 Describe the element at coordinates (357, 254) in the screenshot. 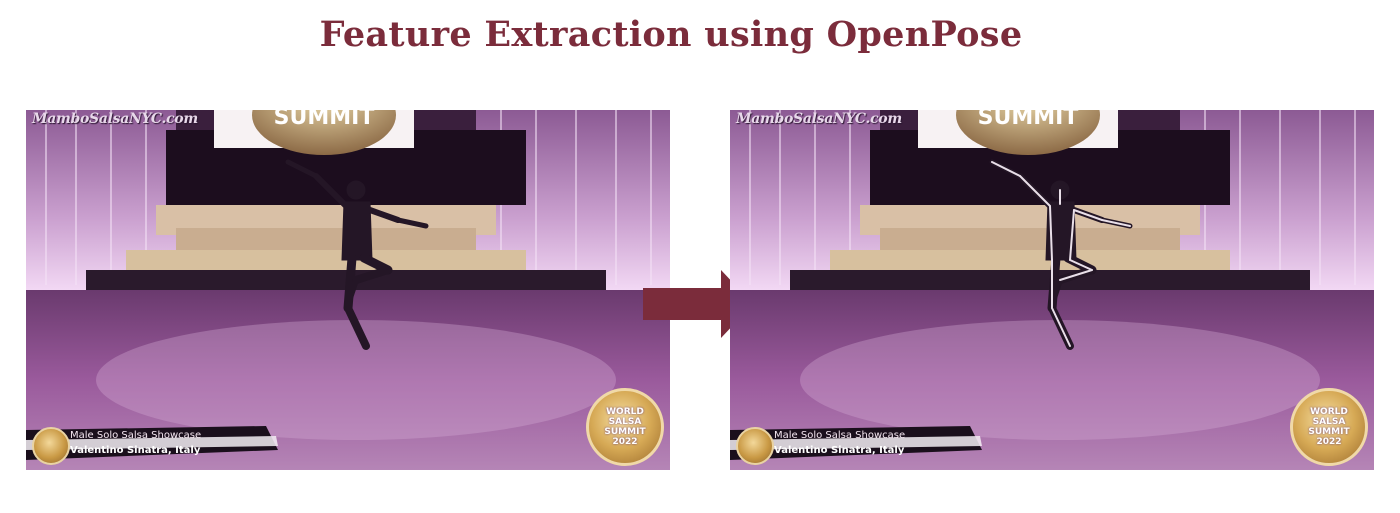

I see `dancer-figure` at that location.